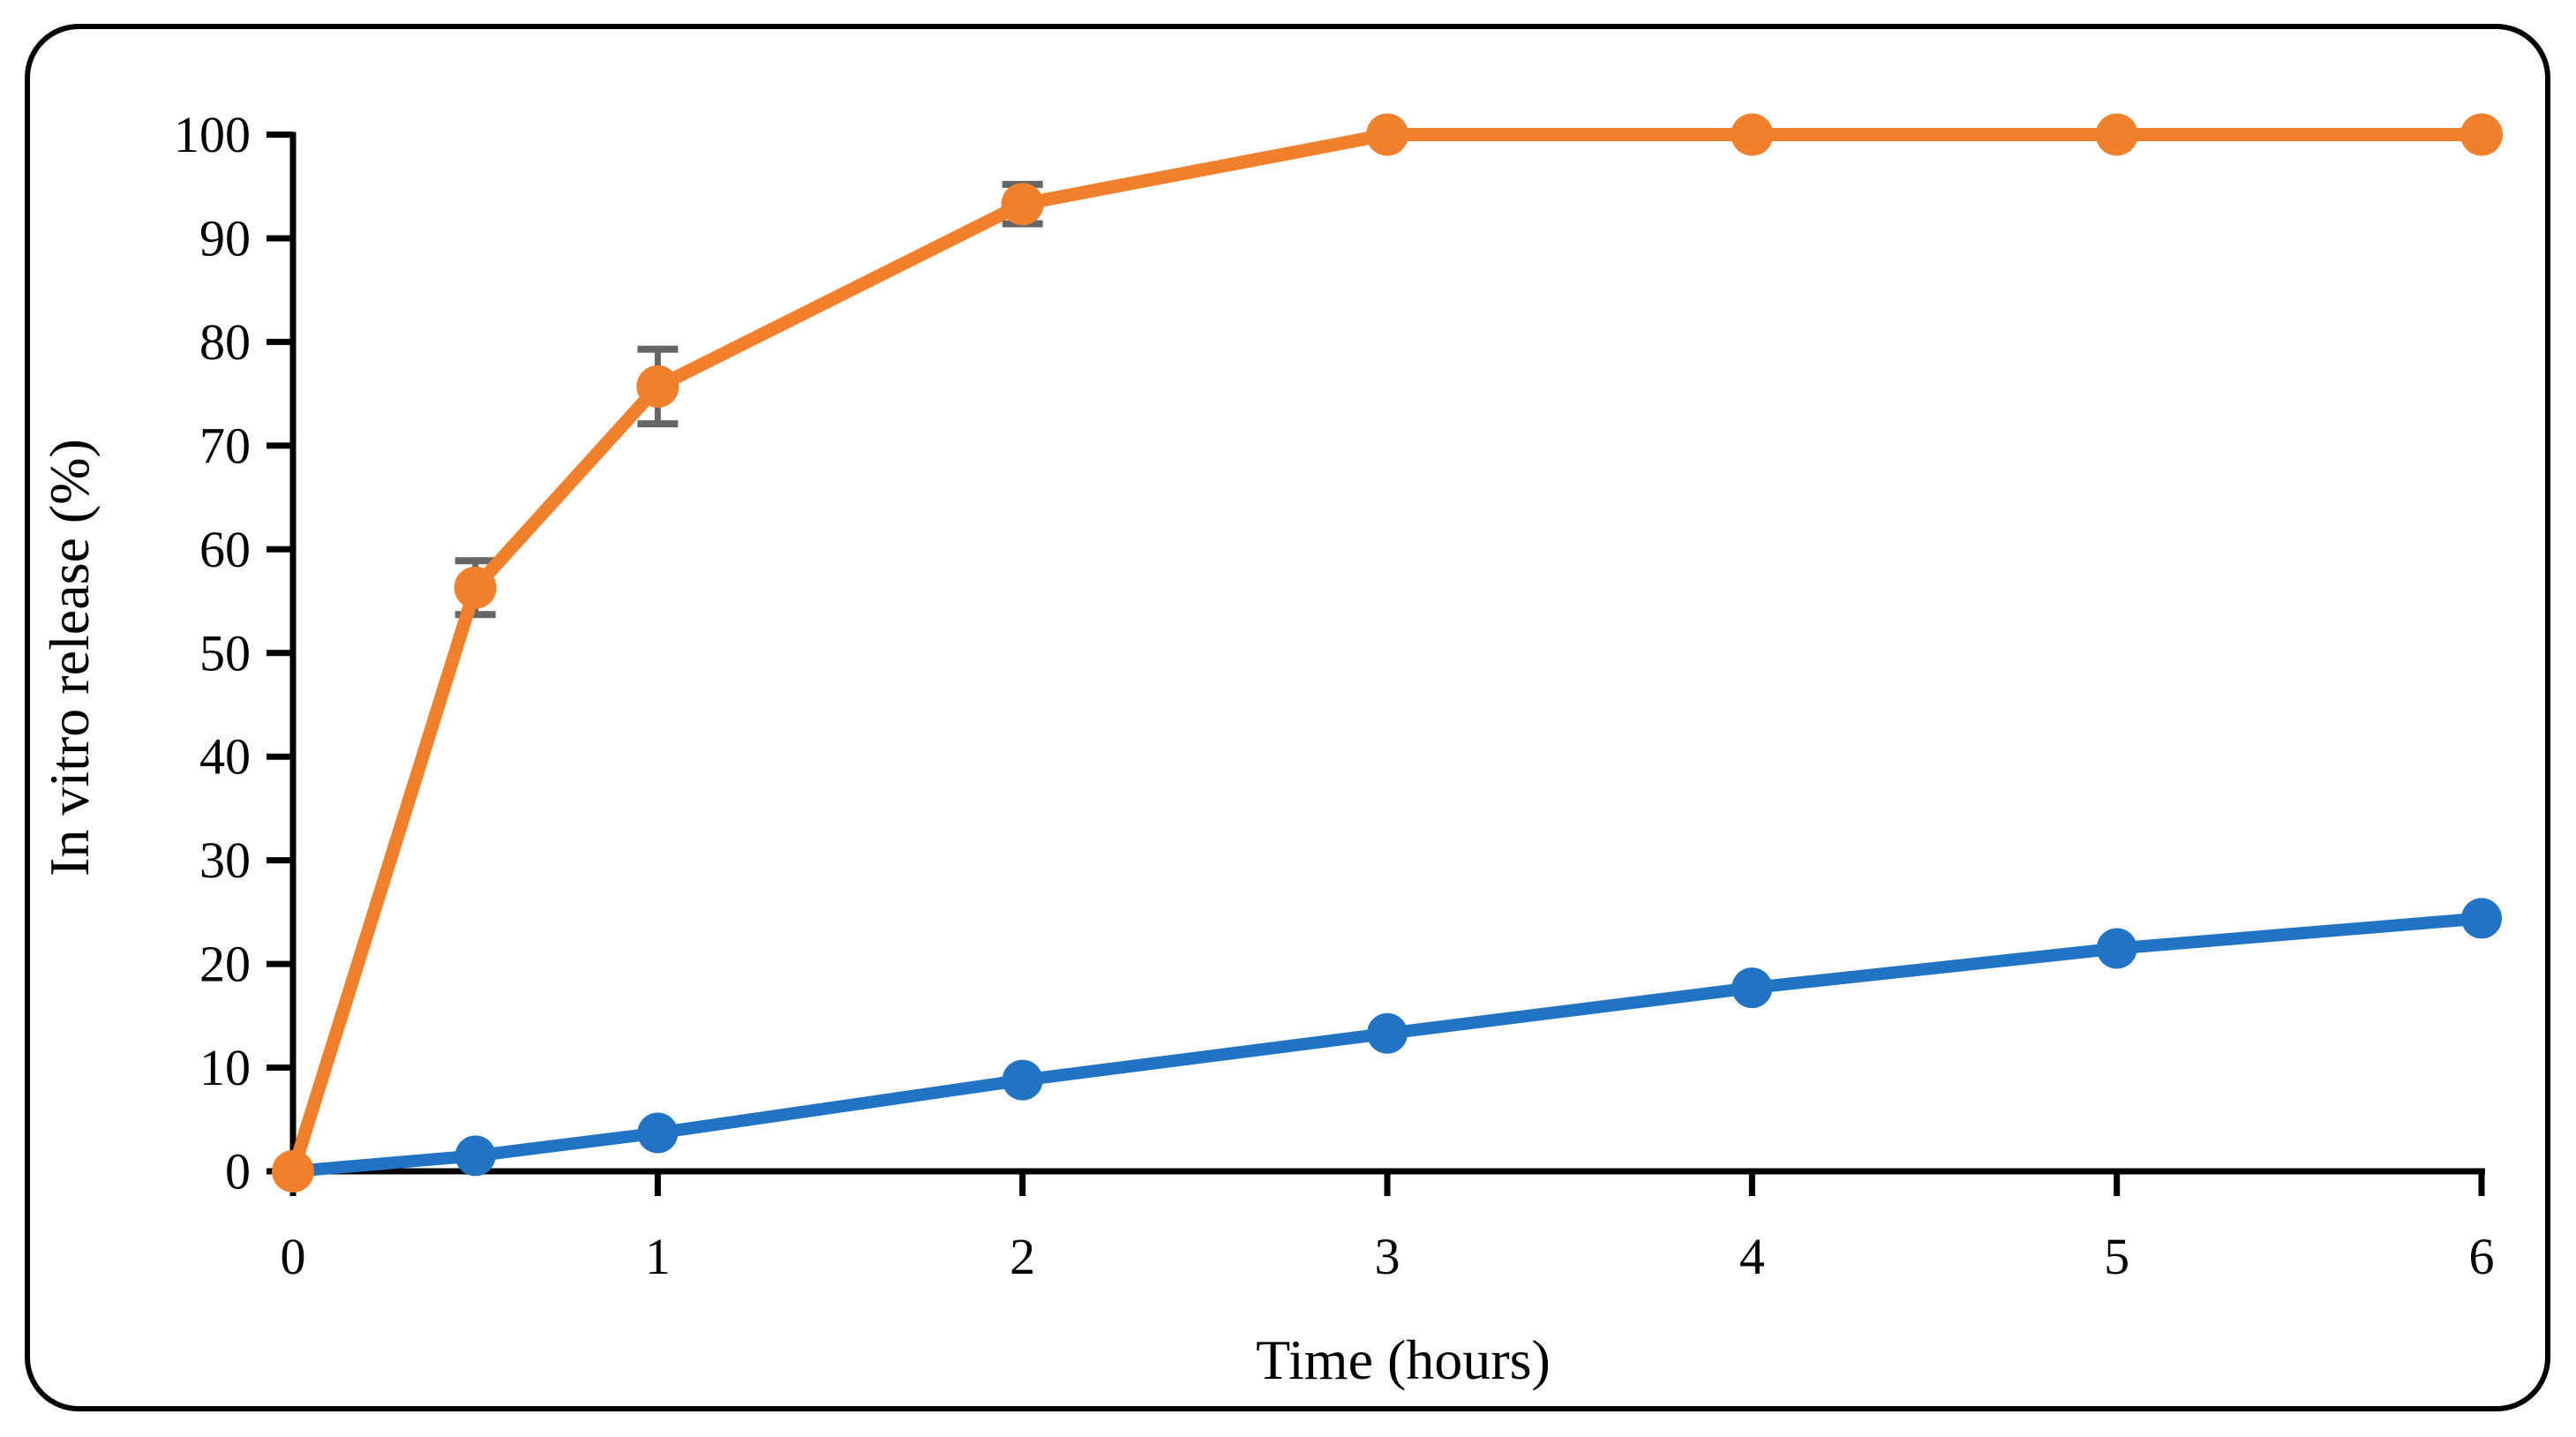 This screenshot has height=1437, width=2576. Describe the element at coordinates (238, 1171) in the screenshot. I see `y-tick-label: 0` at that location.